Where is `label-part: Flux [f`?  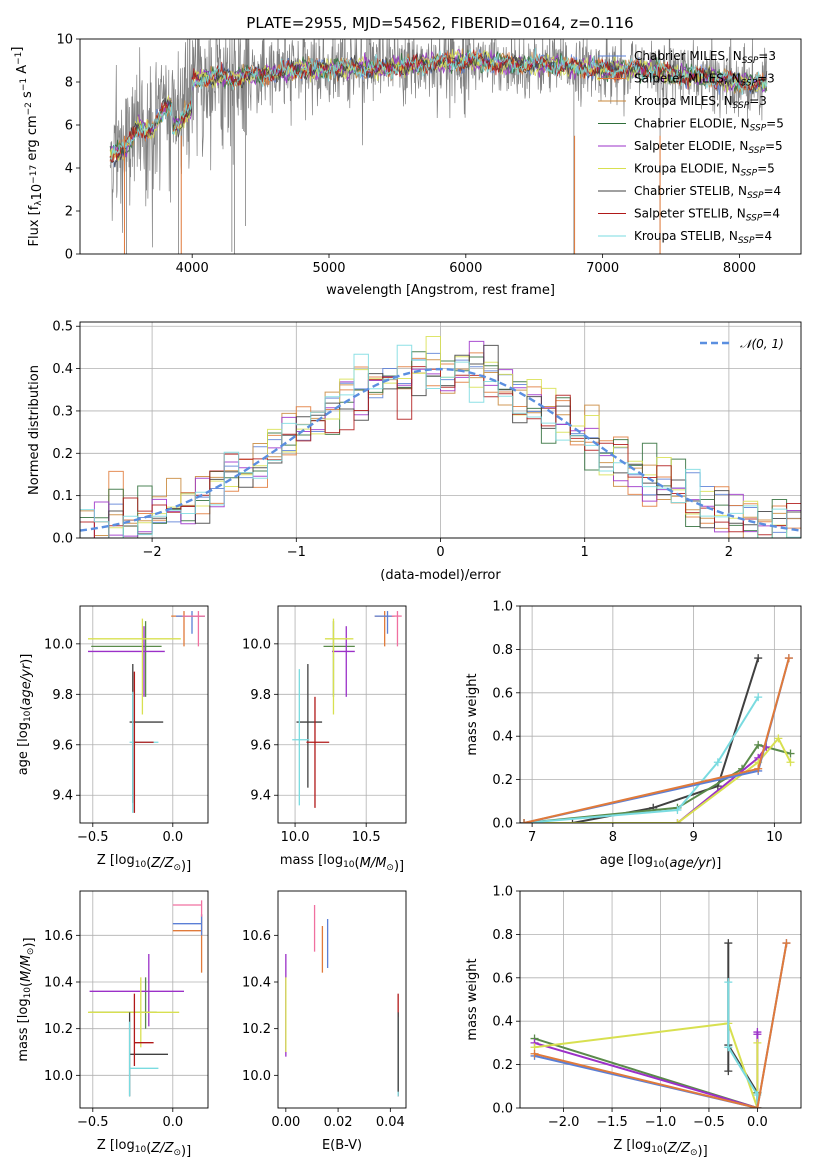 label-part: Flux [f is located at coordinates (34, 225).